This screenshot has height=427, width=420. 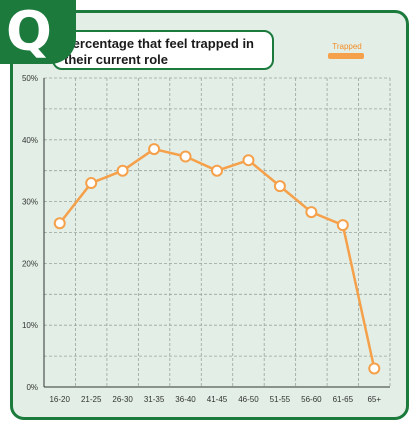 I want to click on legend-swatch, so click(x=346, y=56).